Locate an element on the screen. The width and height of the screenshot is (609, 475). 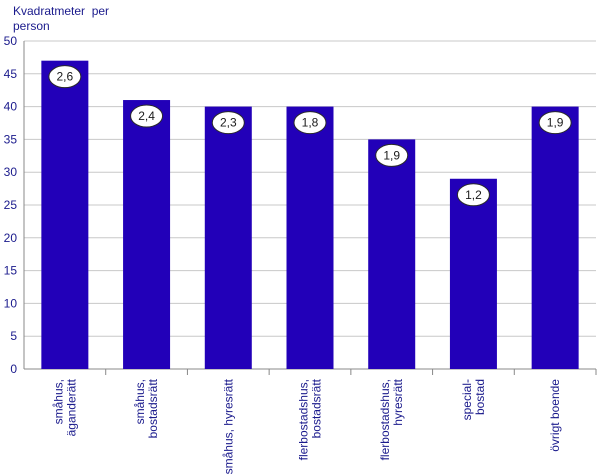
y-axis-title: Kvadratmeter per person is located at coordinates (61, 18).